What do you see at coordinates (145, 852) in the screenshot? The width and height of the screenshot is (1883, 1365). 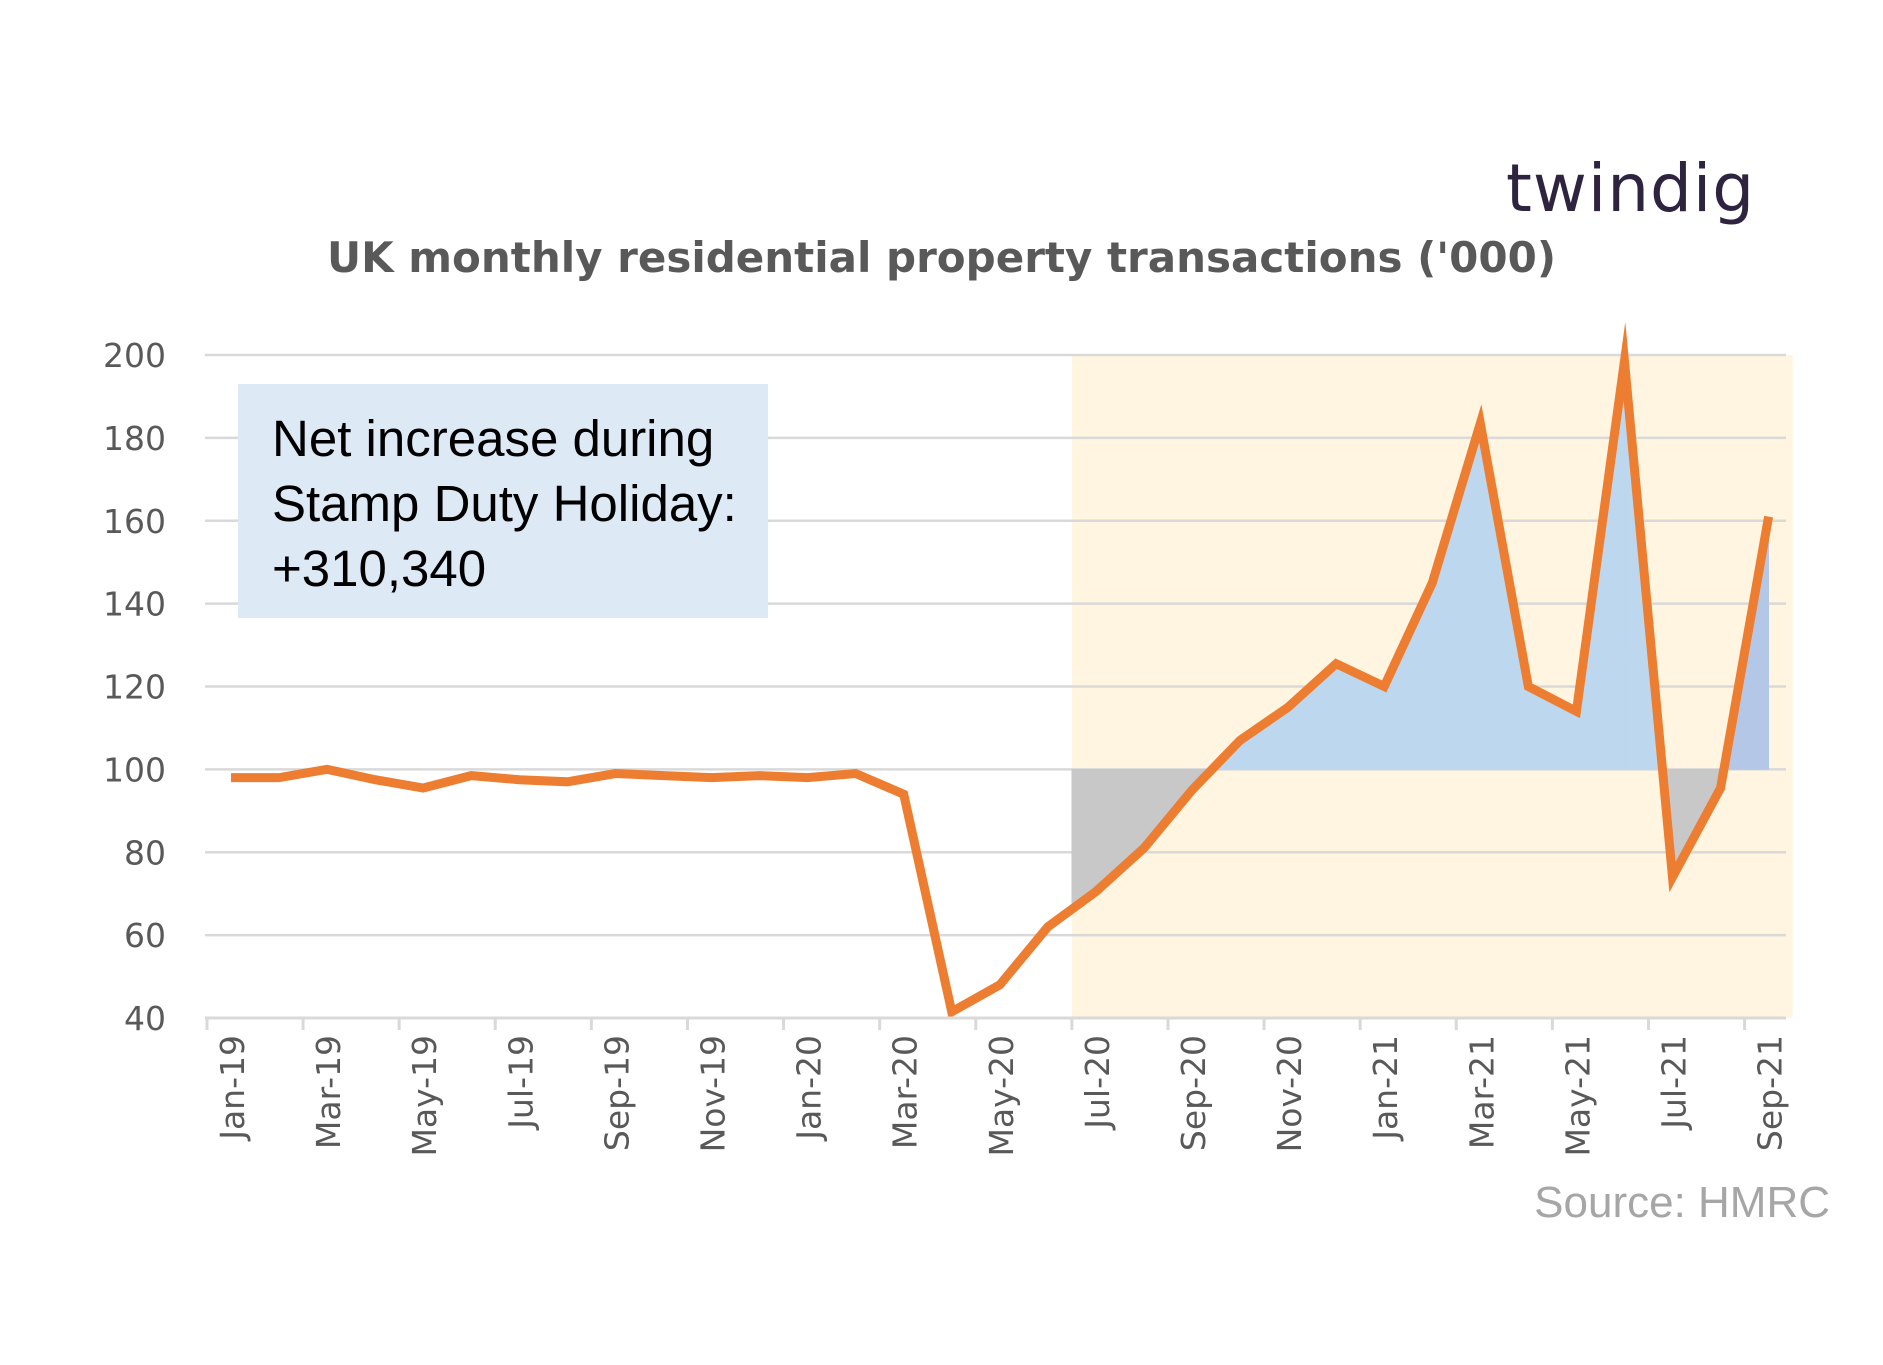 I see `y-tick-label-80: 80` at bounding box center [145, 852].